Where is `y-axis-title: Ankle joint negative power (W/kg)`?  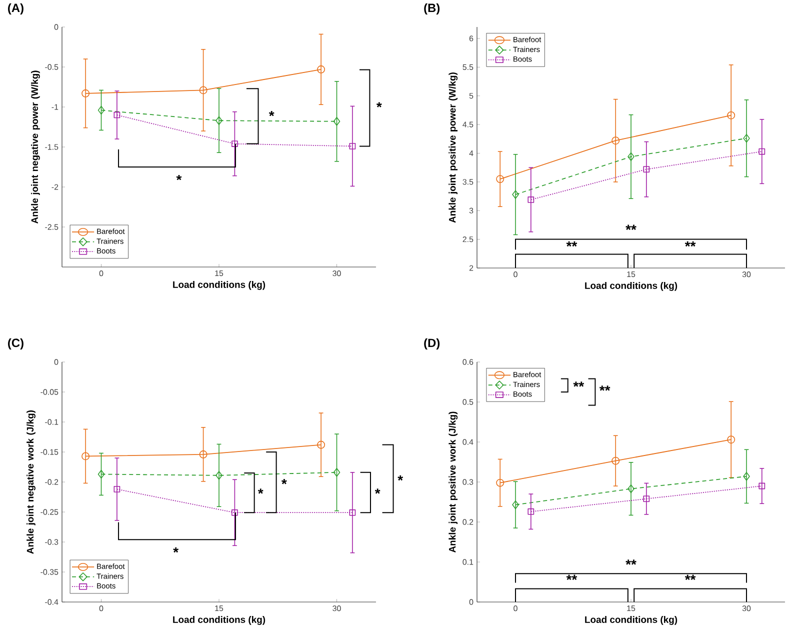 y-axis-title: Ankle joint negative power (W/kg) is located at coordinates (35, 147).